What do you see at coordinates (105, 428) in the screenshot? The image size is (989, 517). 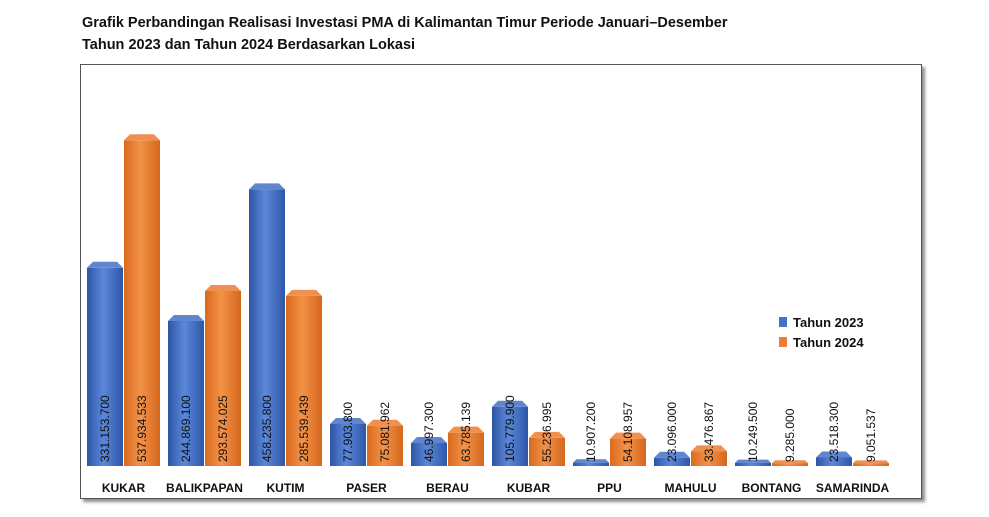 I see `value-label: 331.153.700` at bounding box center [105, 428].